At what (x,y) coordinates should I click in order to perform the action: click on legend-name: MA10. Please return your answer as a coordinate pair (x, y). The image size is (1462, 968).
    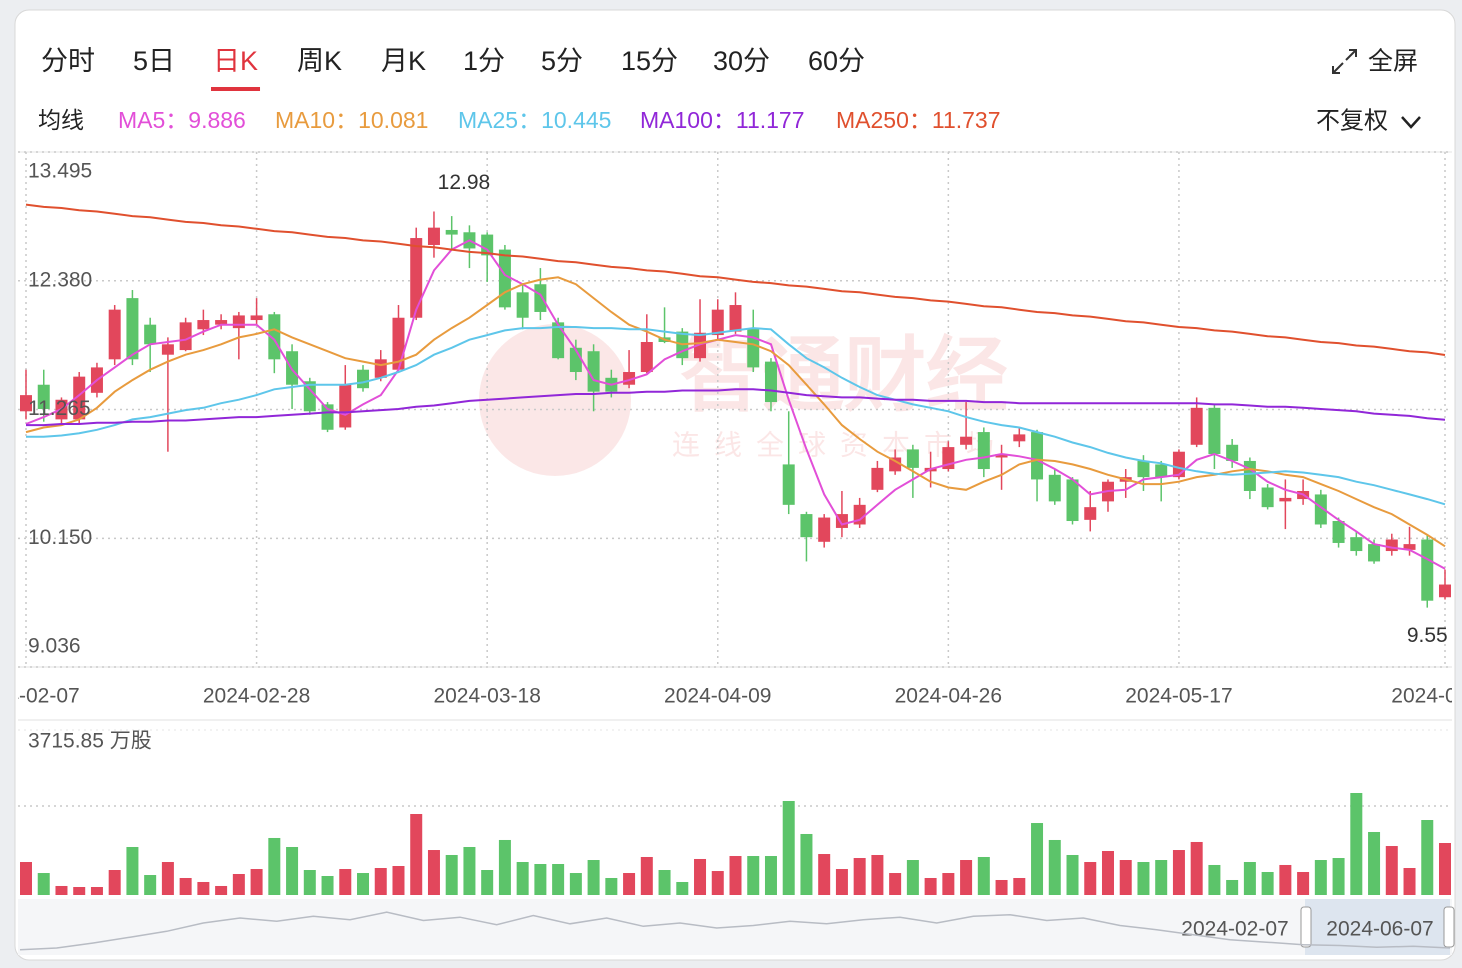
    Looking at the image, I should click on (305, 120).